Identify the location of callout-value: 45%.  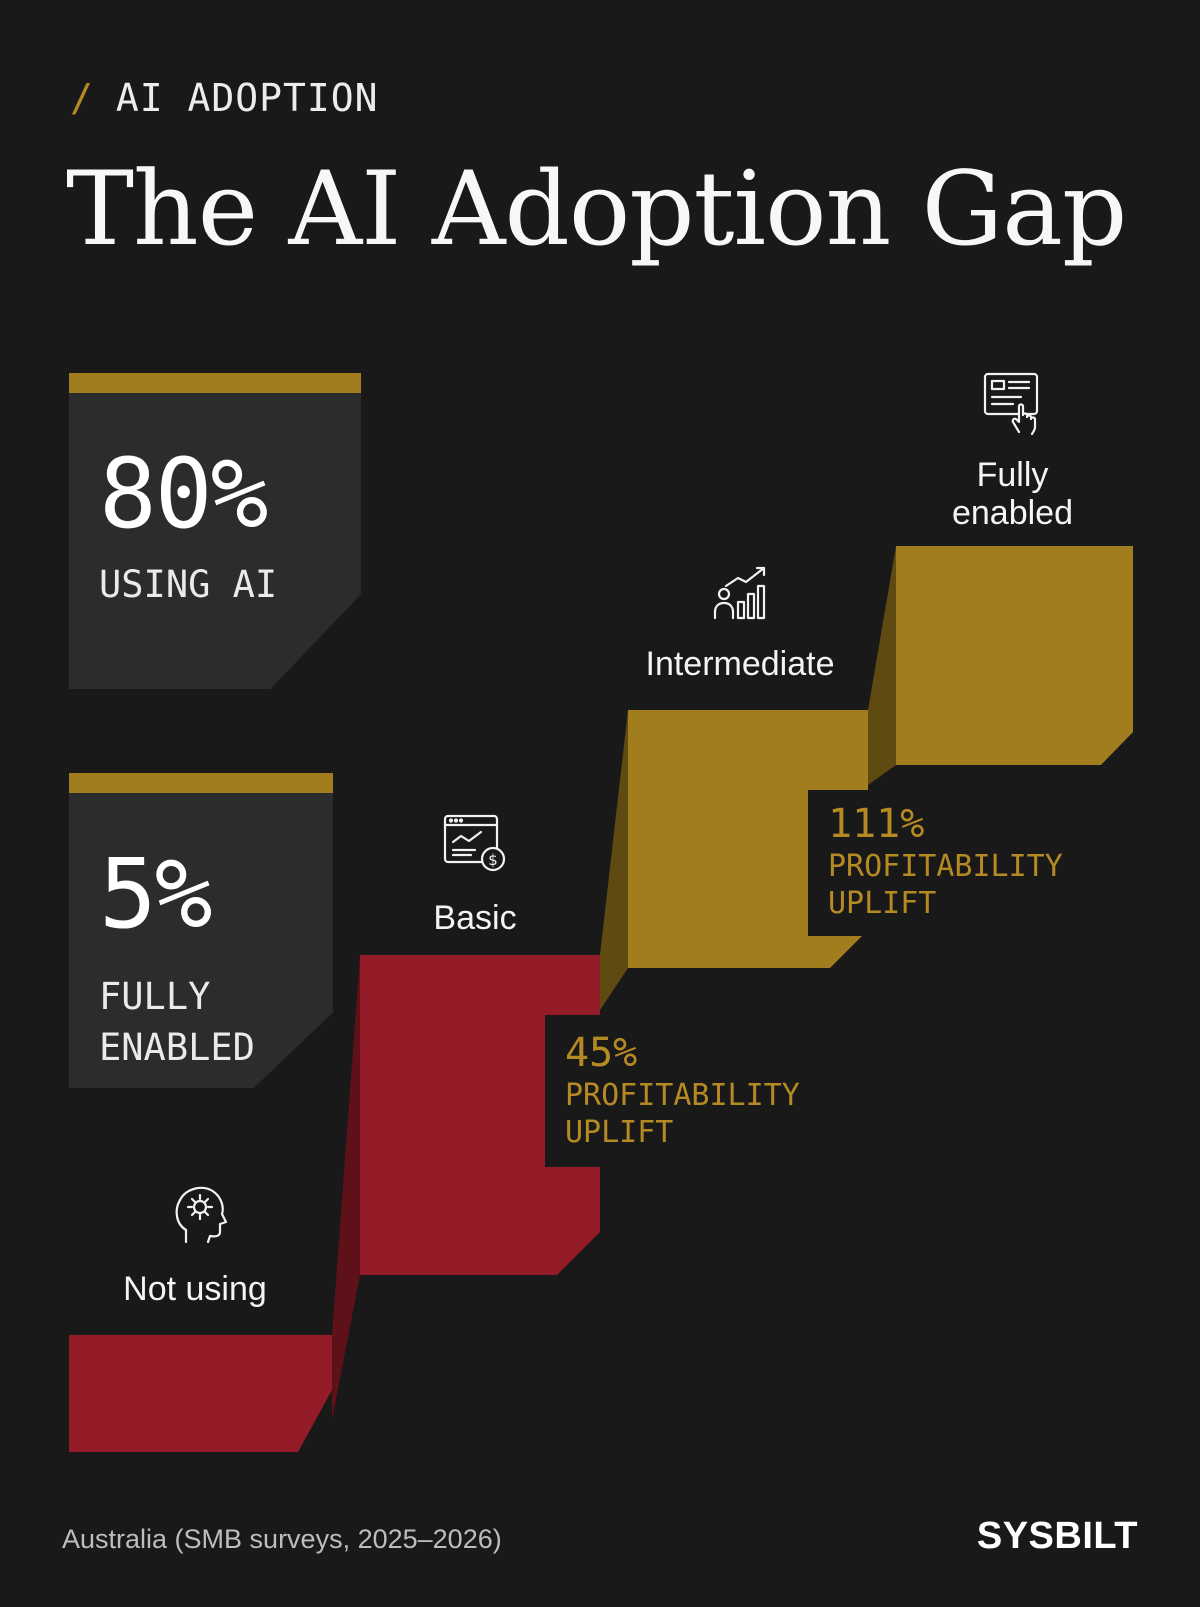
(601, 1053).